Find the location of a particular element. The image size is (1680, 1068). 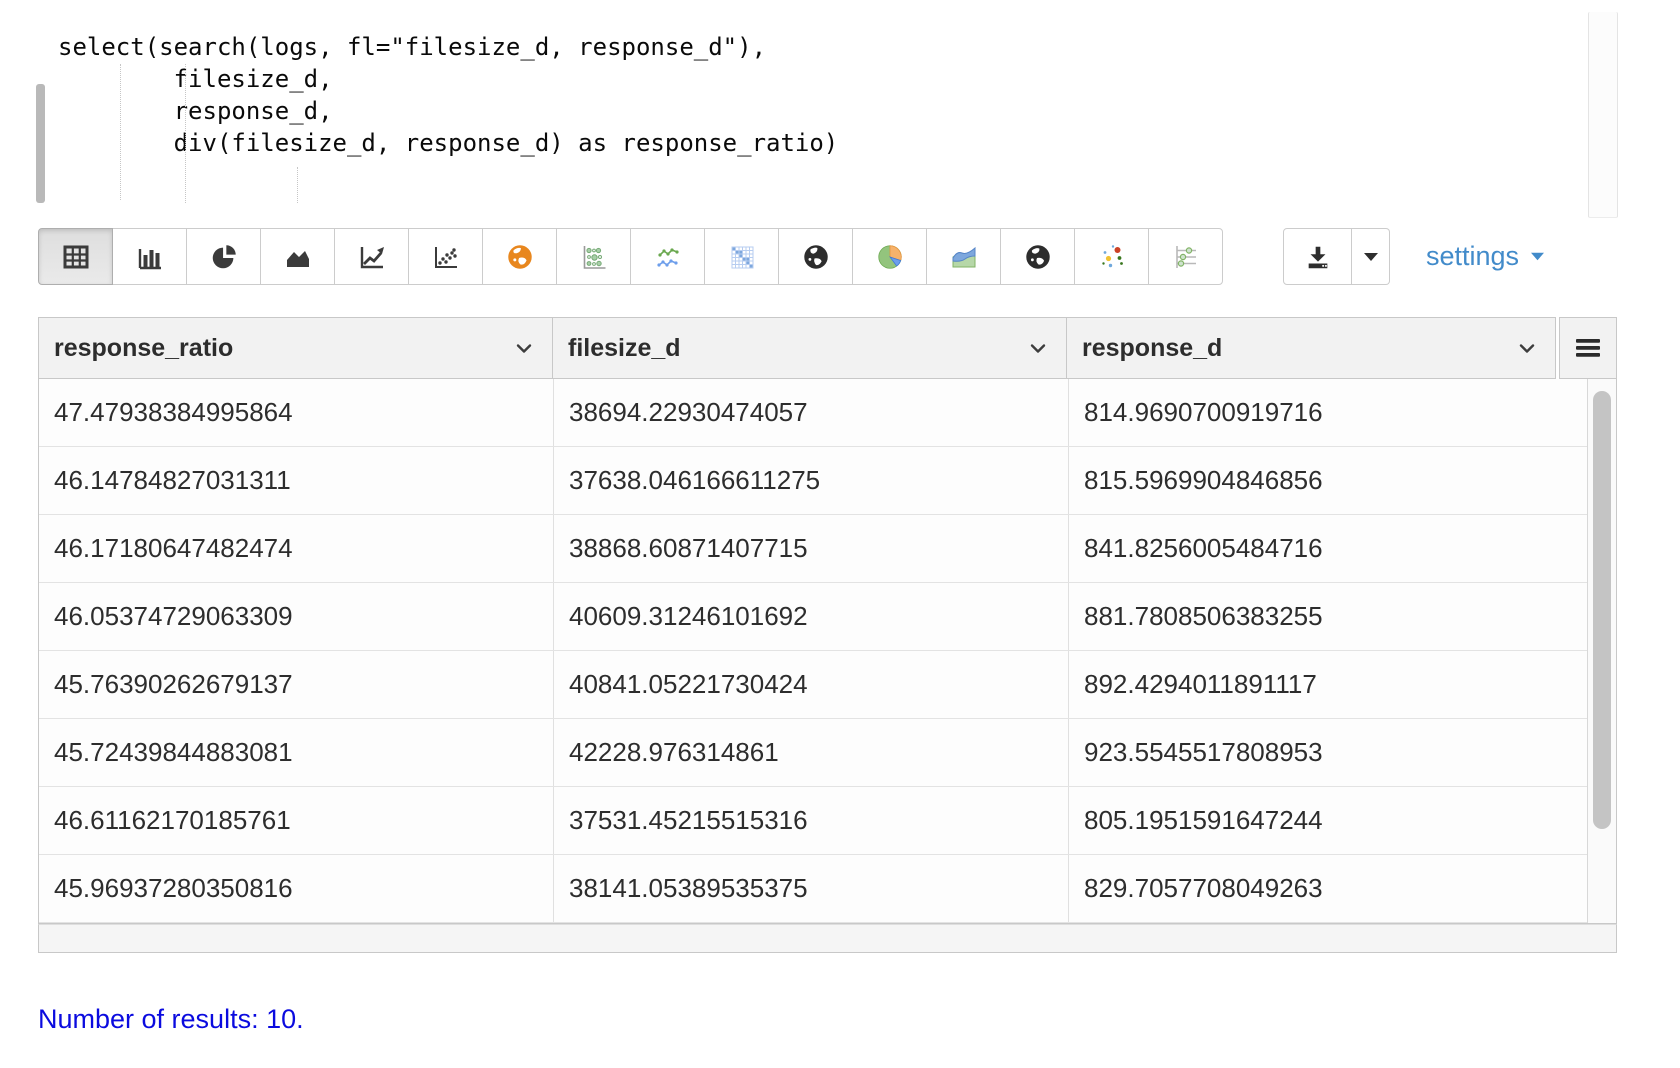

chart-type-area-chart-button is located at coordinates (297, 256).